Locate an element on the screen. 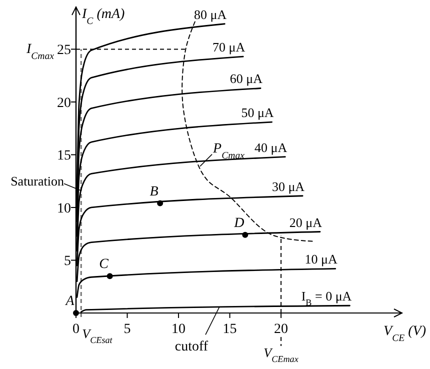 The width and height of the screenshot is (430, 369). series-label: 50 μA is located at coordinates (257, 112).